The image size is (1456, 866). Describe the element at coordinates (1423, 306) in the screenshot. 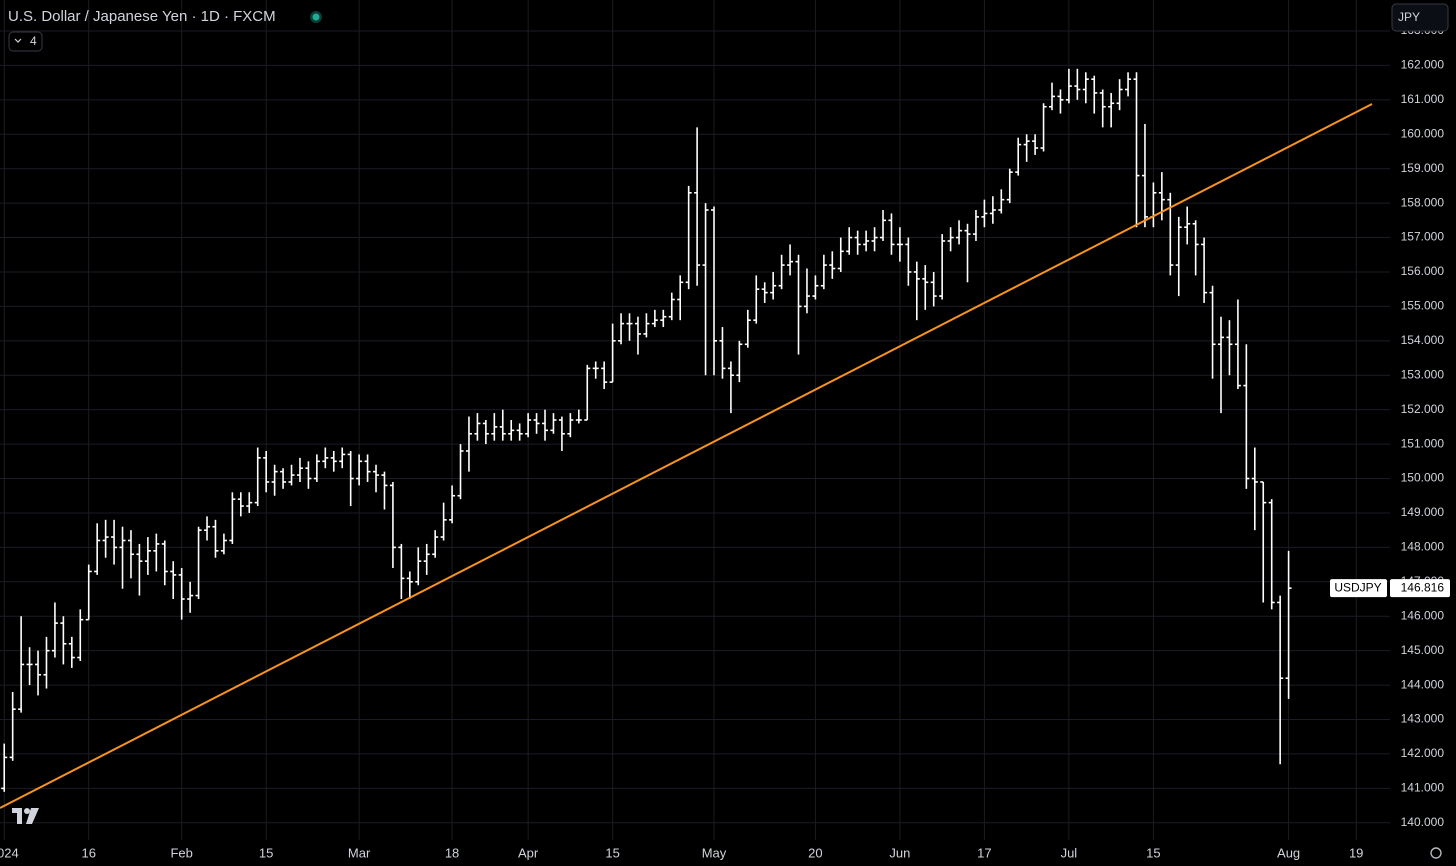

I see `y-tick-label: 155.000` at that location.